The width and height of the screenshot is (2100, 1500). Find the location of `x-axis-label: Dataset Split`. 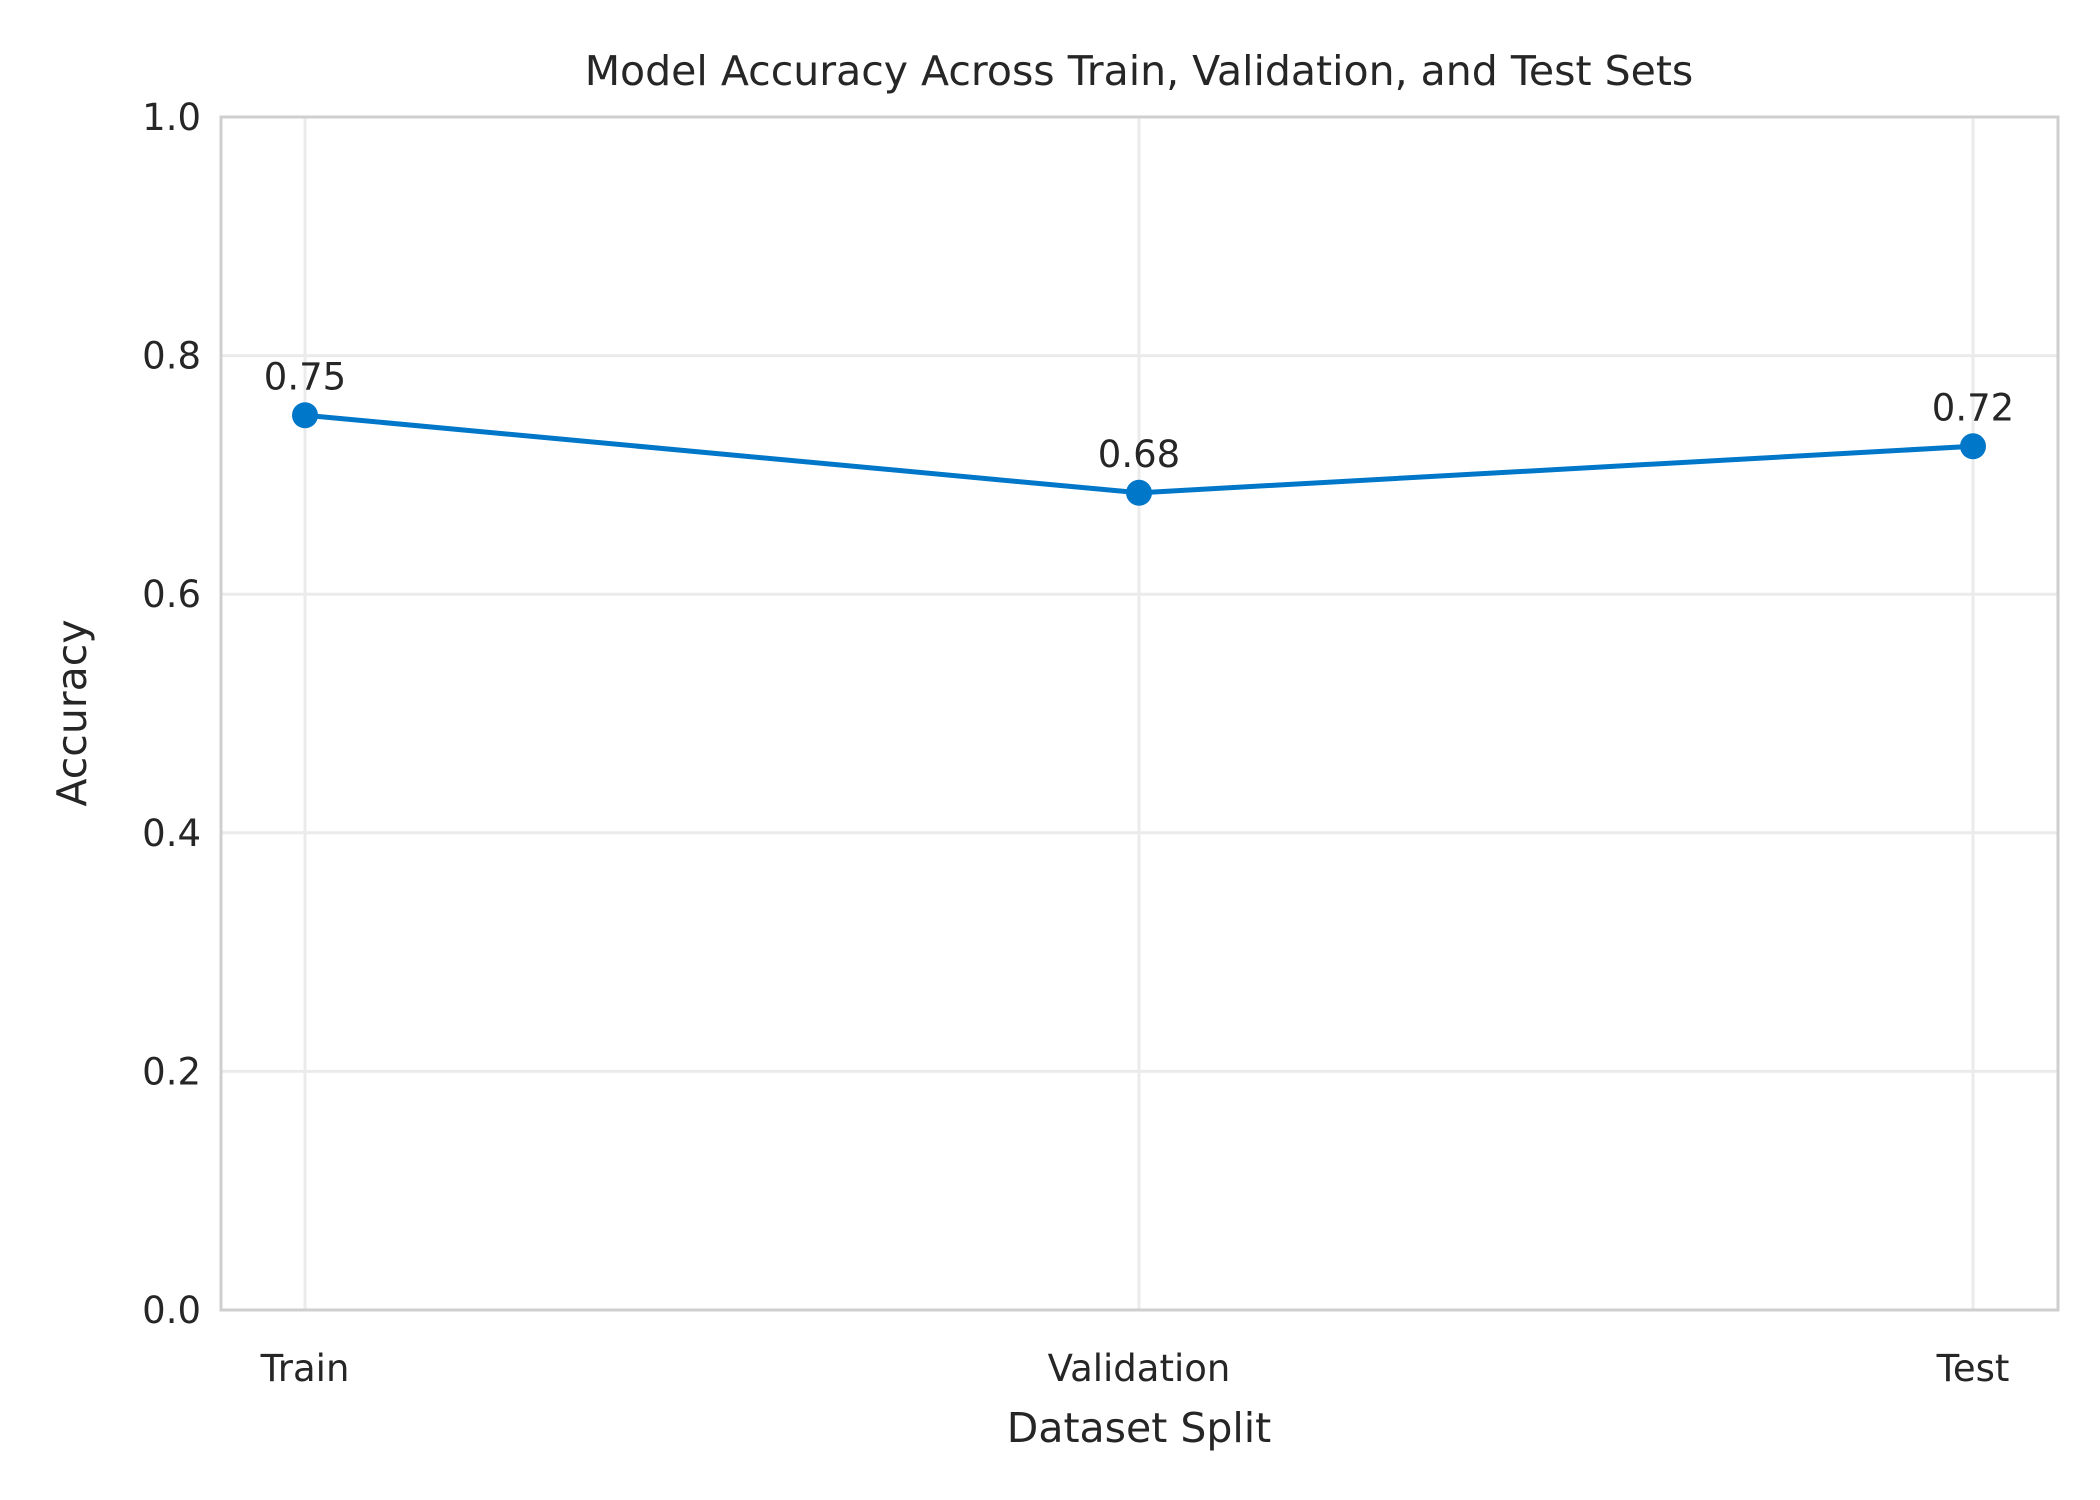

x-axis-label: Dataset Split is located at coordinates (1139, 1428).